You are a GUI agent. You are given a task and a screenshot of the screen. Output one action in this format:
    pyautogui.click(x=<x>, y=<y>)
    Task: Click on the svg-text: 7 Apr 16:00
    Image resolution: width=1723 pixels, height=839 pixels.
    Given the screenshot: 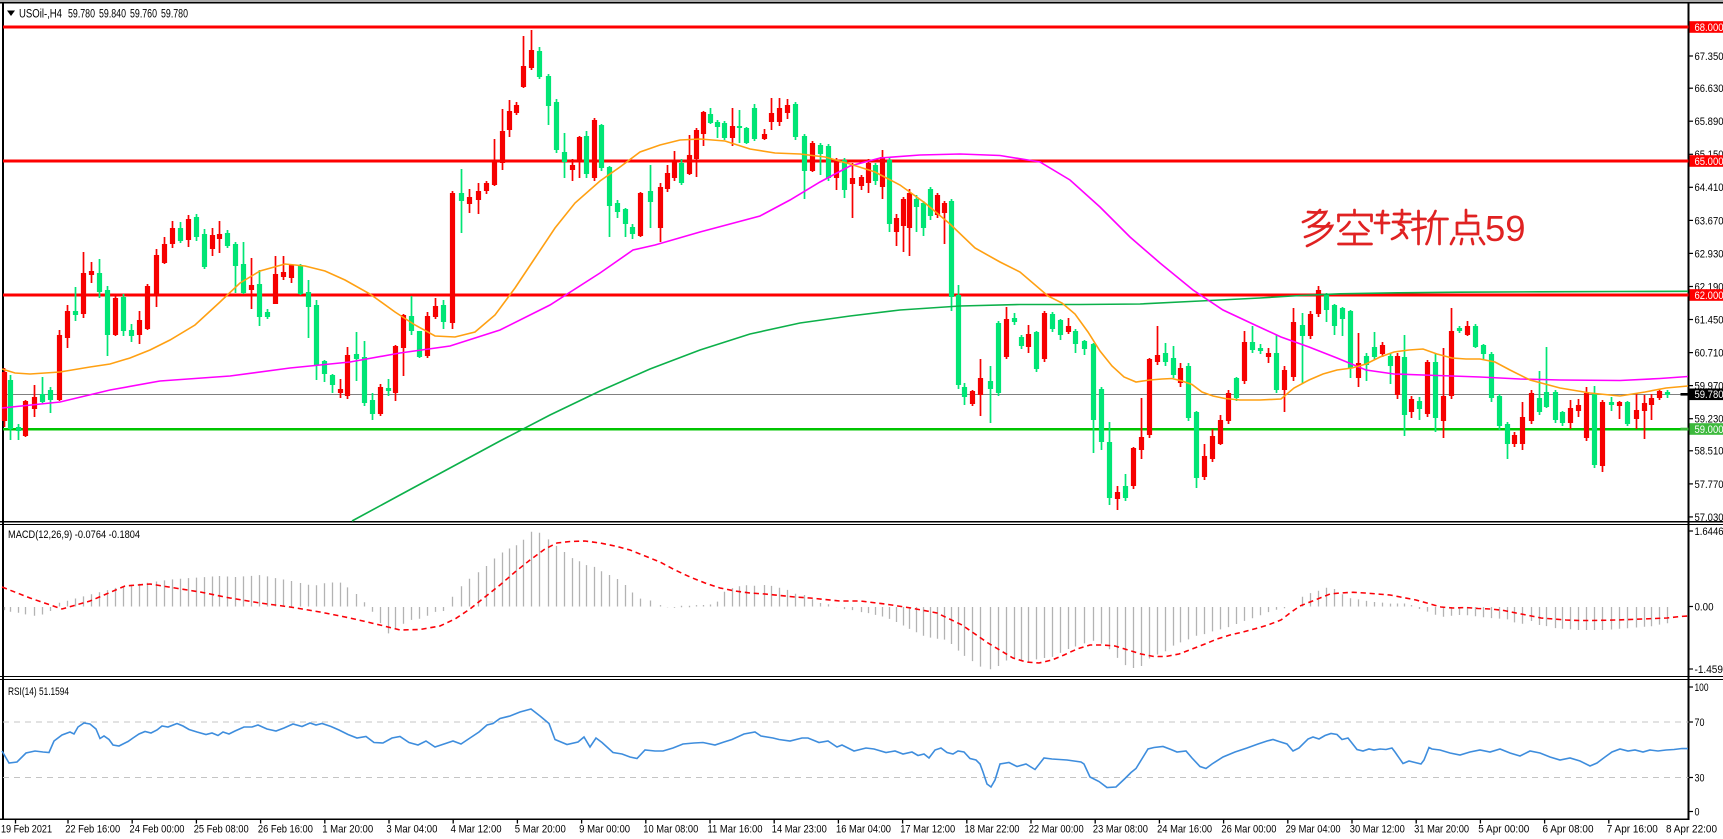 What is the action you would take?
    pyautogui.click(x=1632, y=830)
    